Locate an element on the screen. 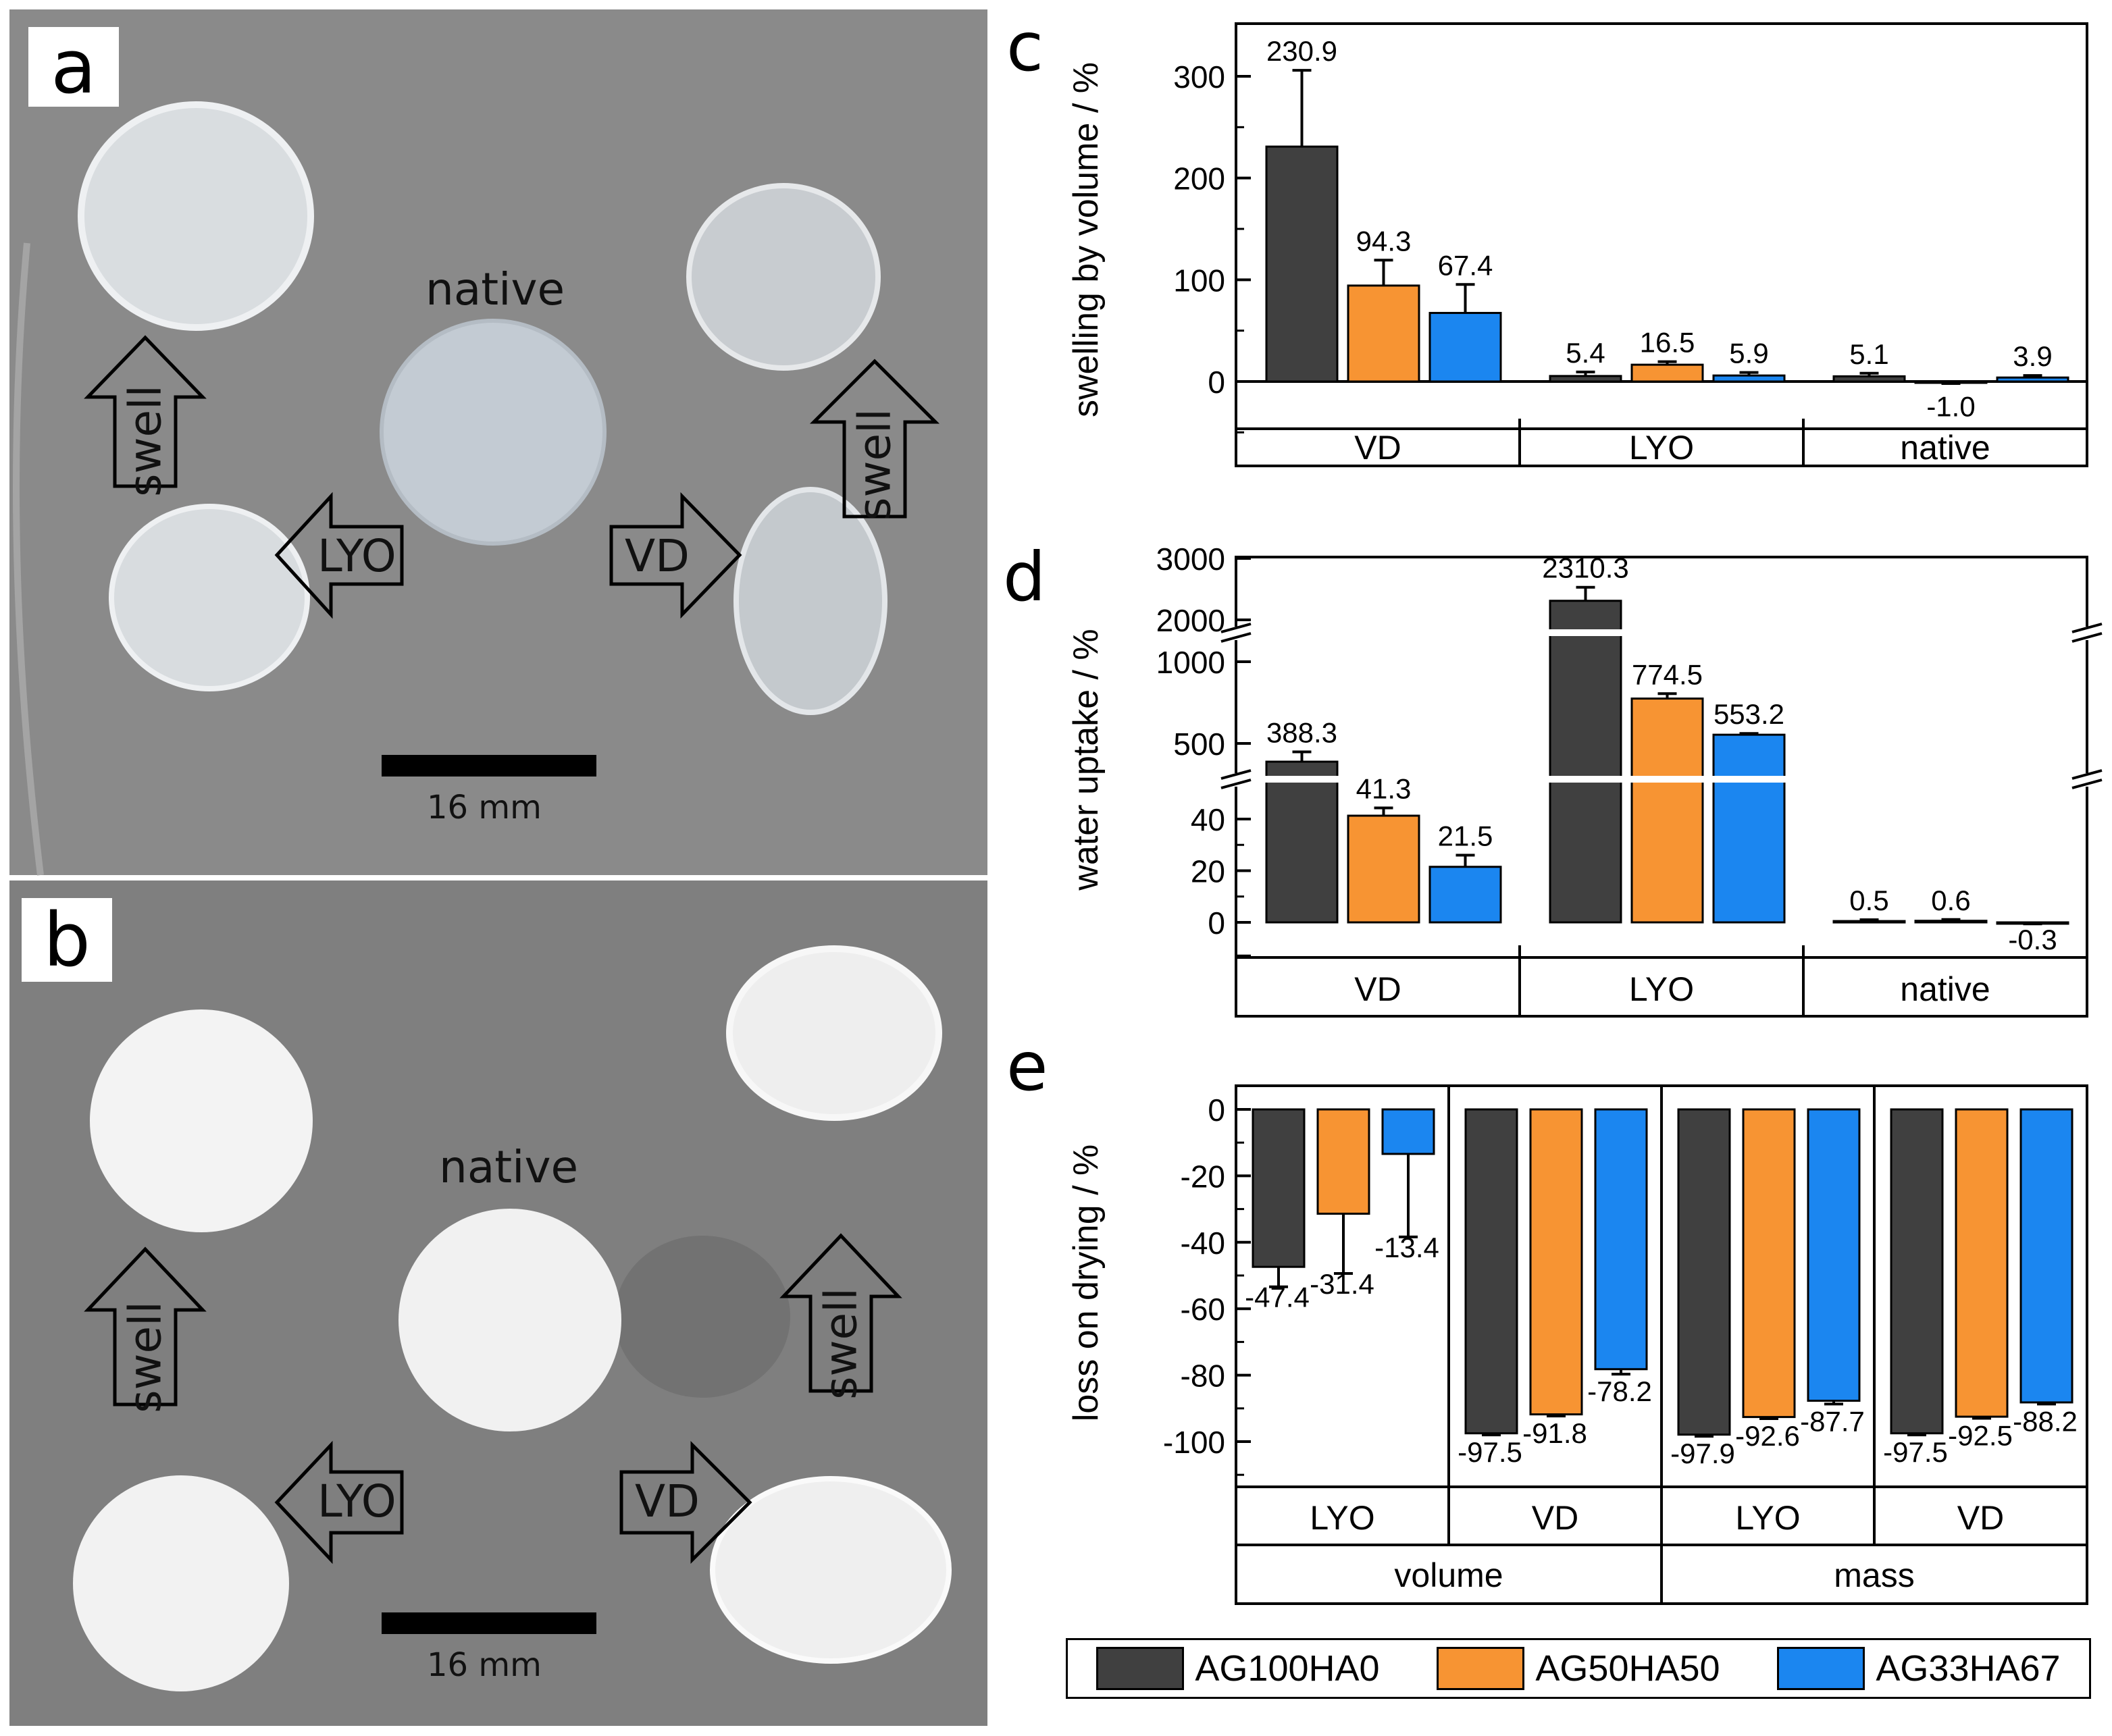 This screenshot has width=2112, height=1736. data-label: -91.8 is located at coordinates (1554, 1433).